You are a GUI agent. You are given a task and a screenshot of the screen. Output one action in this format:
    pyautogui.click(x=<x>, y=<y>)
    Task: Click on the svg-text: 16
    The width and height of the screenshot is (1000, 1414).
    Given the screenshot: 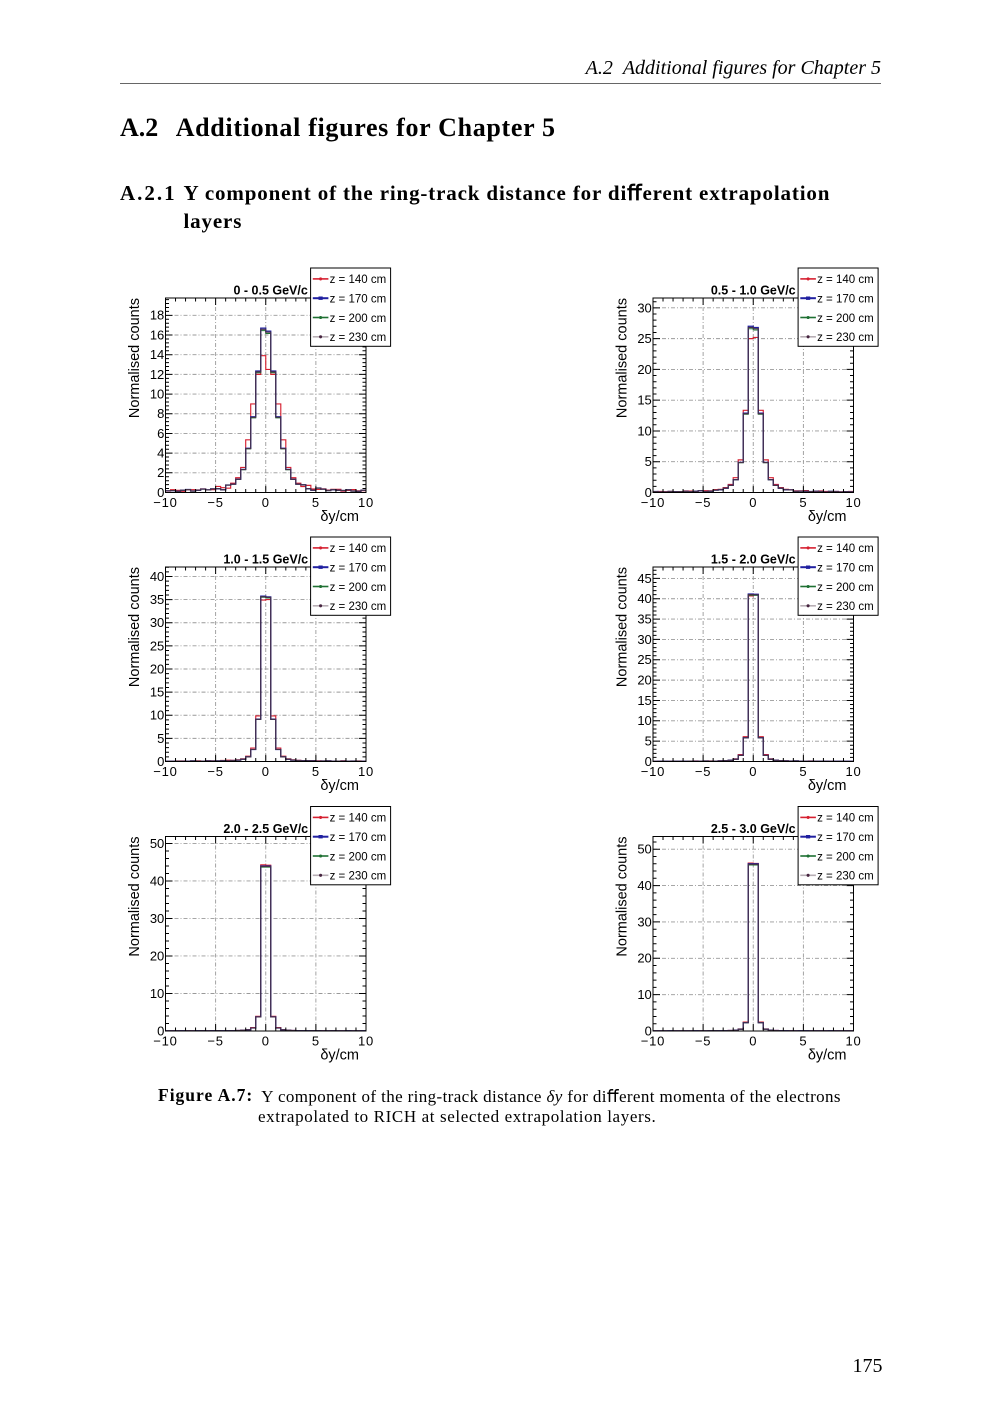 What is the action you would take?
    pyautogui.click(x=157, y=334)
    